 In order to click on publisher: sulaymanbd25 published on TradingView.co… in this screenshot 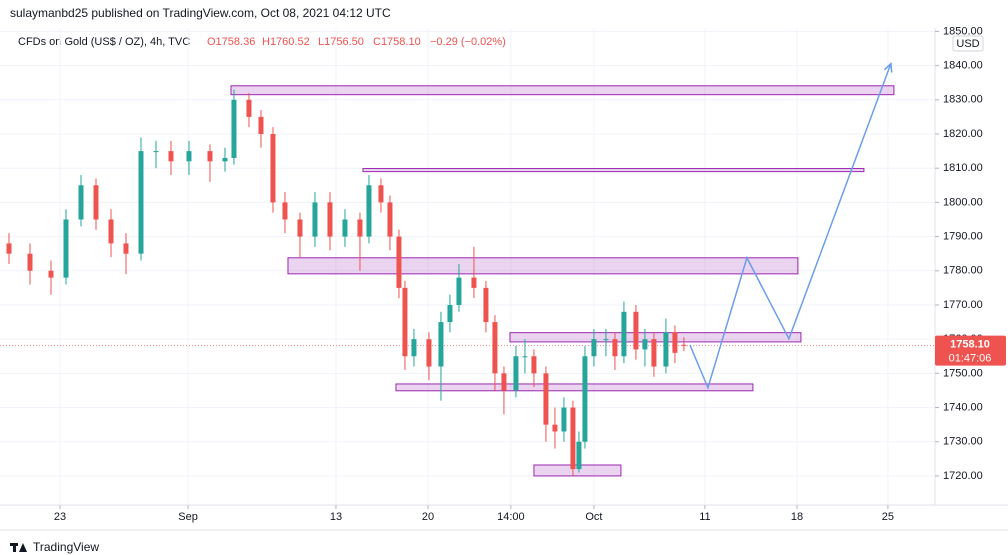, I will do `click(200, 13)`.